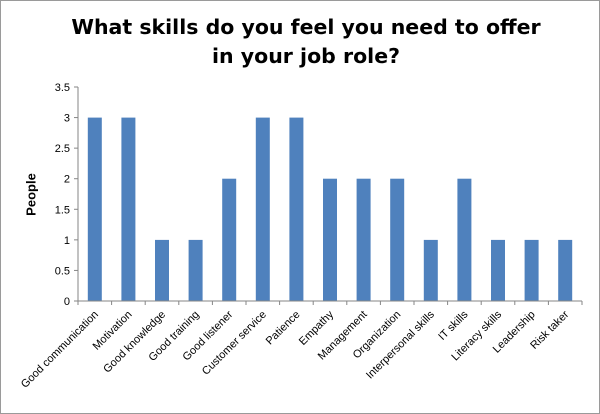 The image size is (600, 414). Describe the element at coordinates (283, 328) in the screenshot. I see `x-category-label: Patience` at that location.